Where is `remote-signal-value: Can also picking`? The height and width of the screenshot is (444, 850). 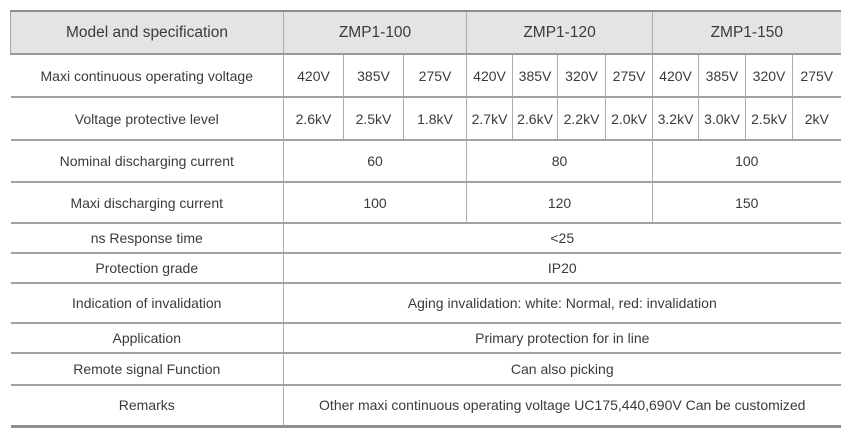 remote-signal-value: Can also picking is located at coordinates (562, 369).